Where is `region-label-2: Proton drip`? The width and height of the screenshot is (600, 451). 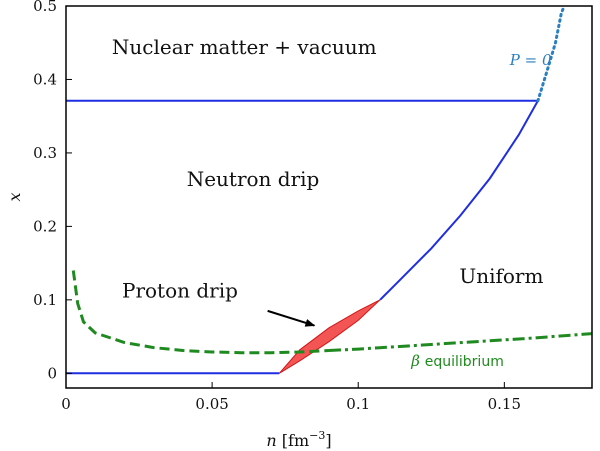 region-label-2: Proton drip is located at coordinates (180, 291).